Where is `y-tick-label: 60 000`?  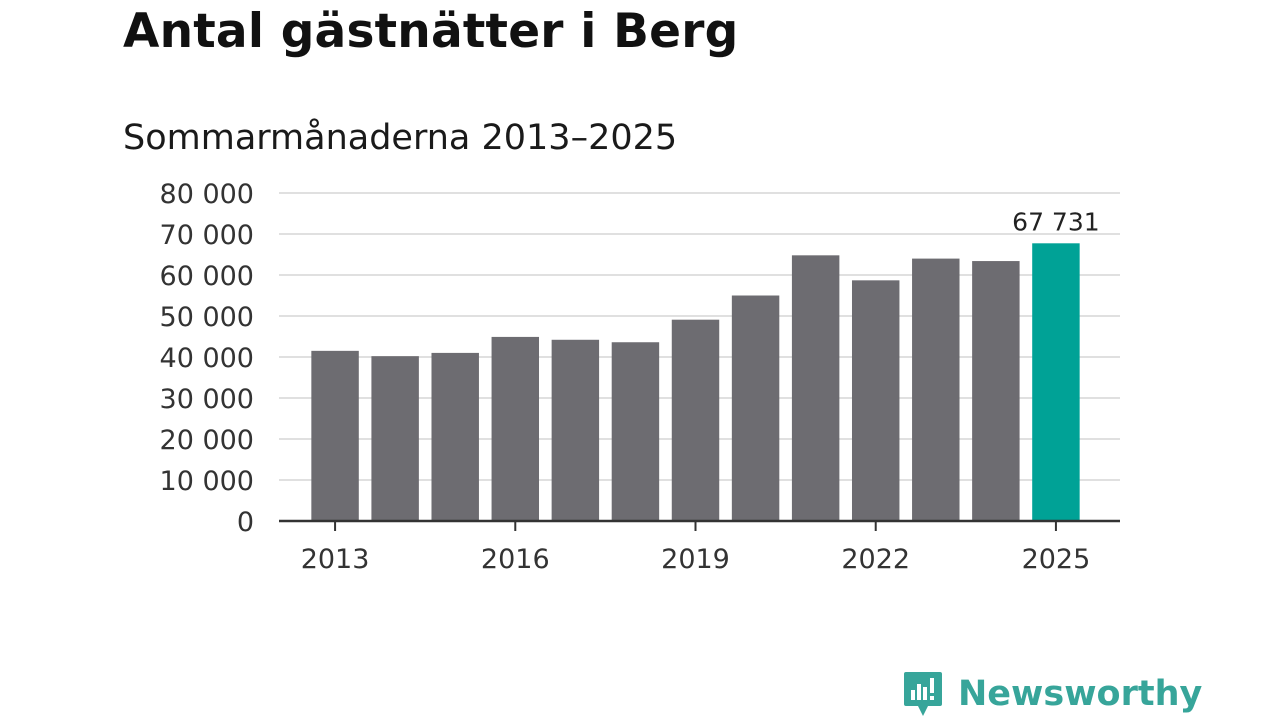 y-tick-label: 60 000 is located at coordinates (207, 276).